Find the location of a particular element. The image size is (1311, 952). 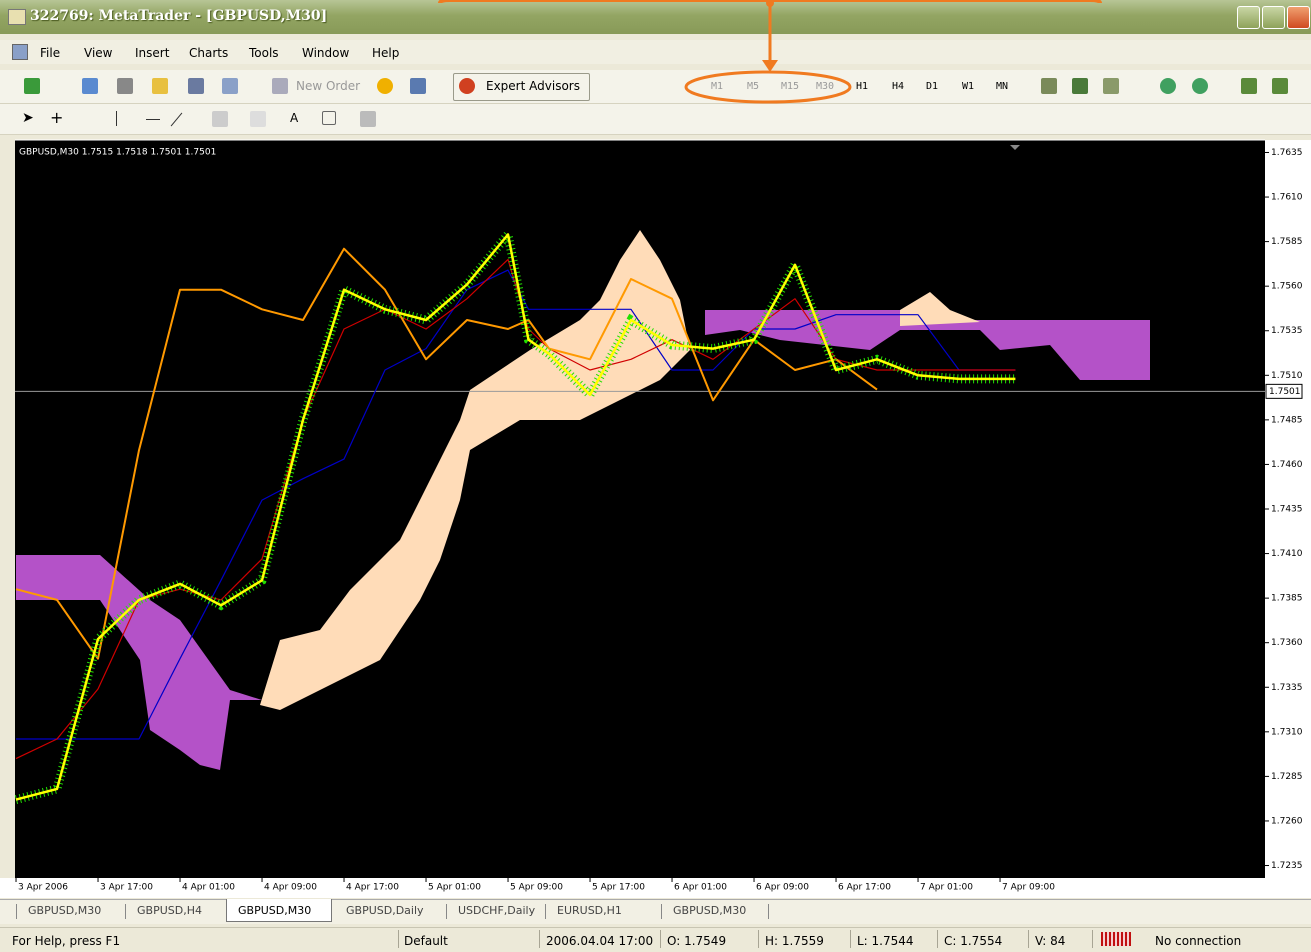

status-close: C: 1.7554 is located at coordinates (973, 941).